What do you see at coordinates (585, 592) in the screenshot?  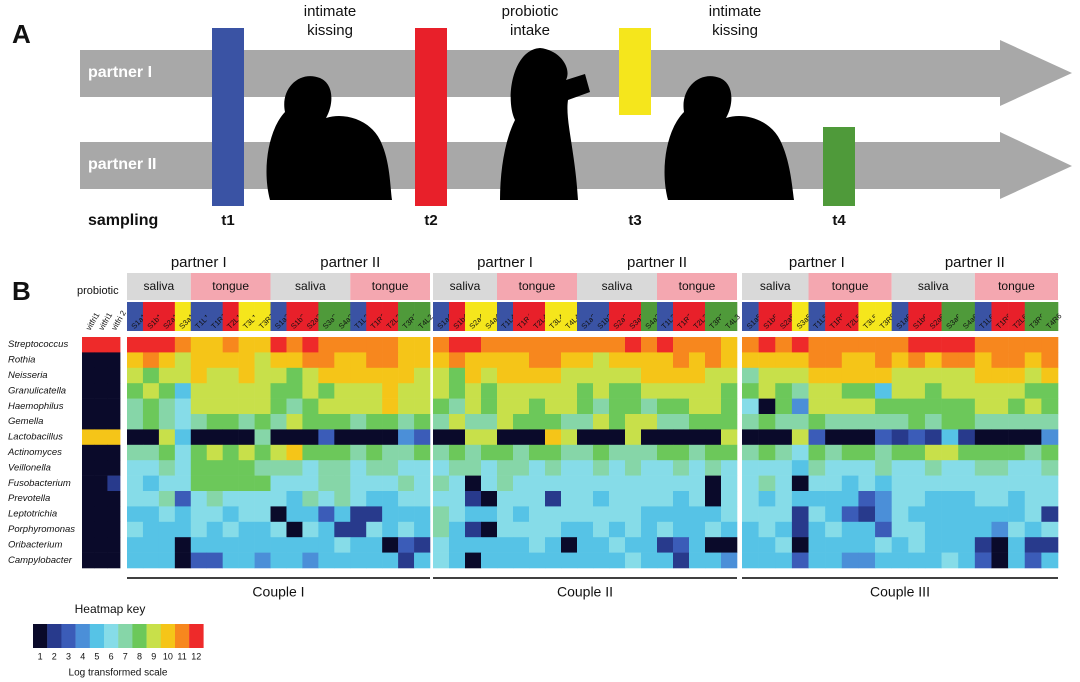 I see `couple-label: Couple II` at bounding box center [585, 592].